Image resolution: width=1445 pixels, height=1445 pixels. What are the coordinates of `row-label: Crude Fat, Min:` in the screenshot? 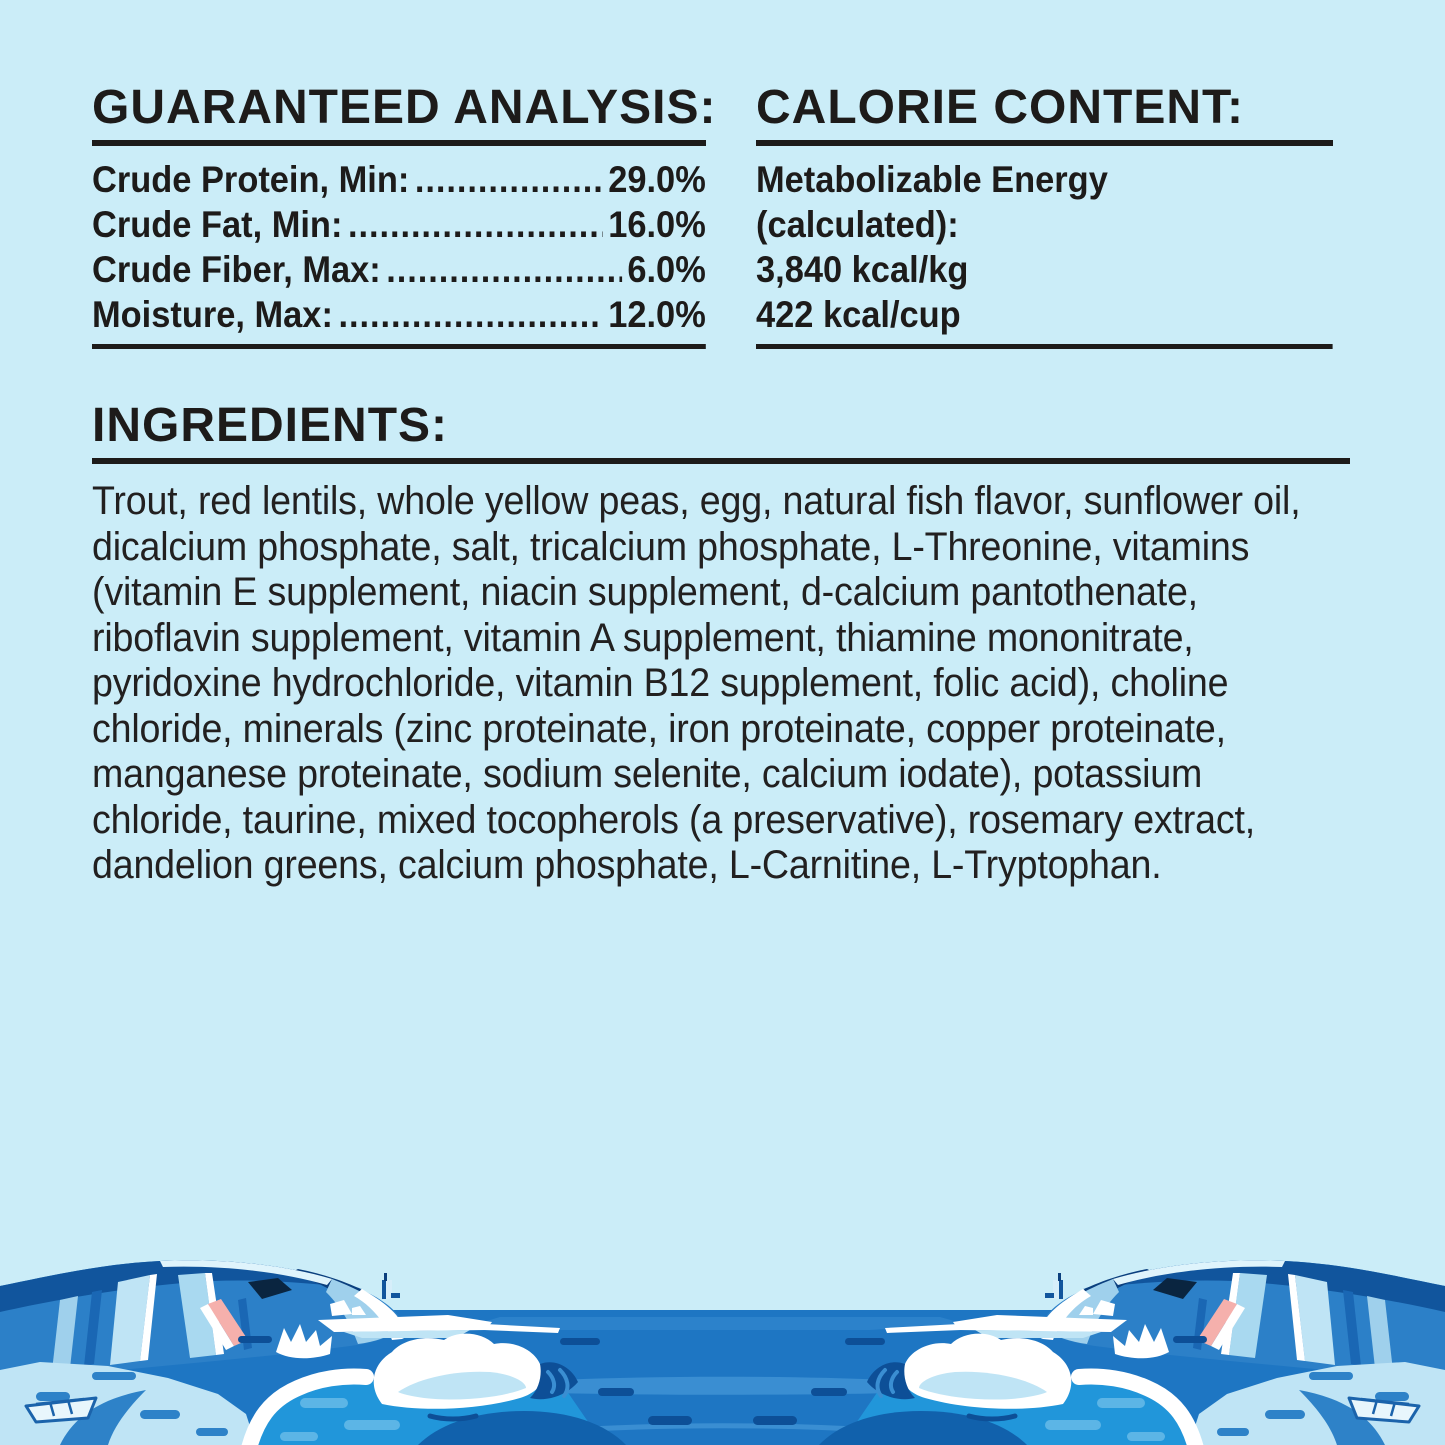 It's located at (217, 224).